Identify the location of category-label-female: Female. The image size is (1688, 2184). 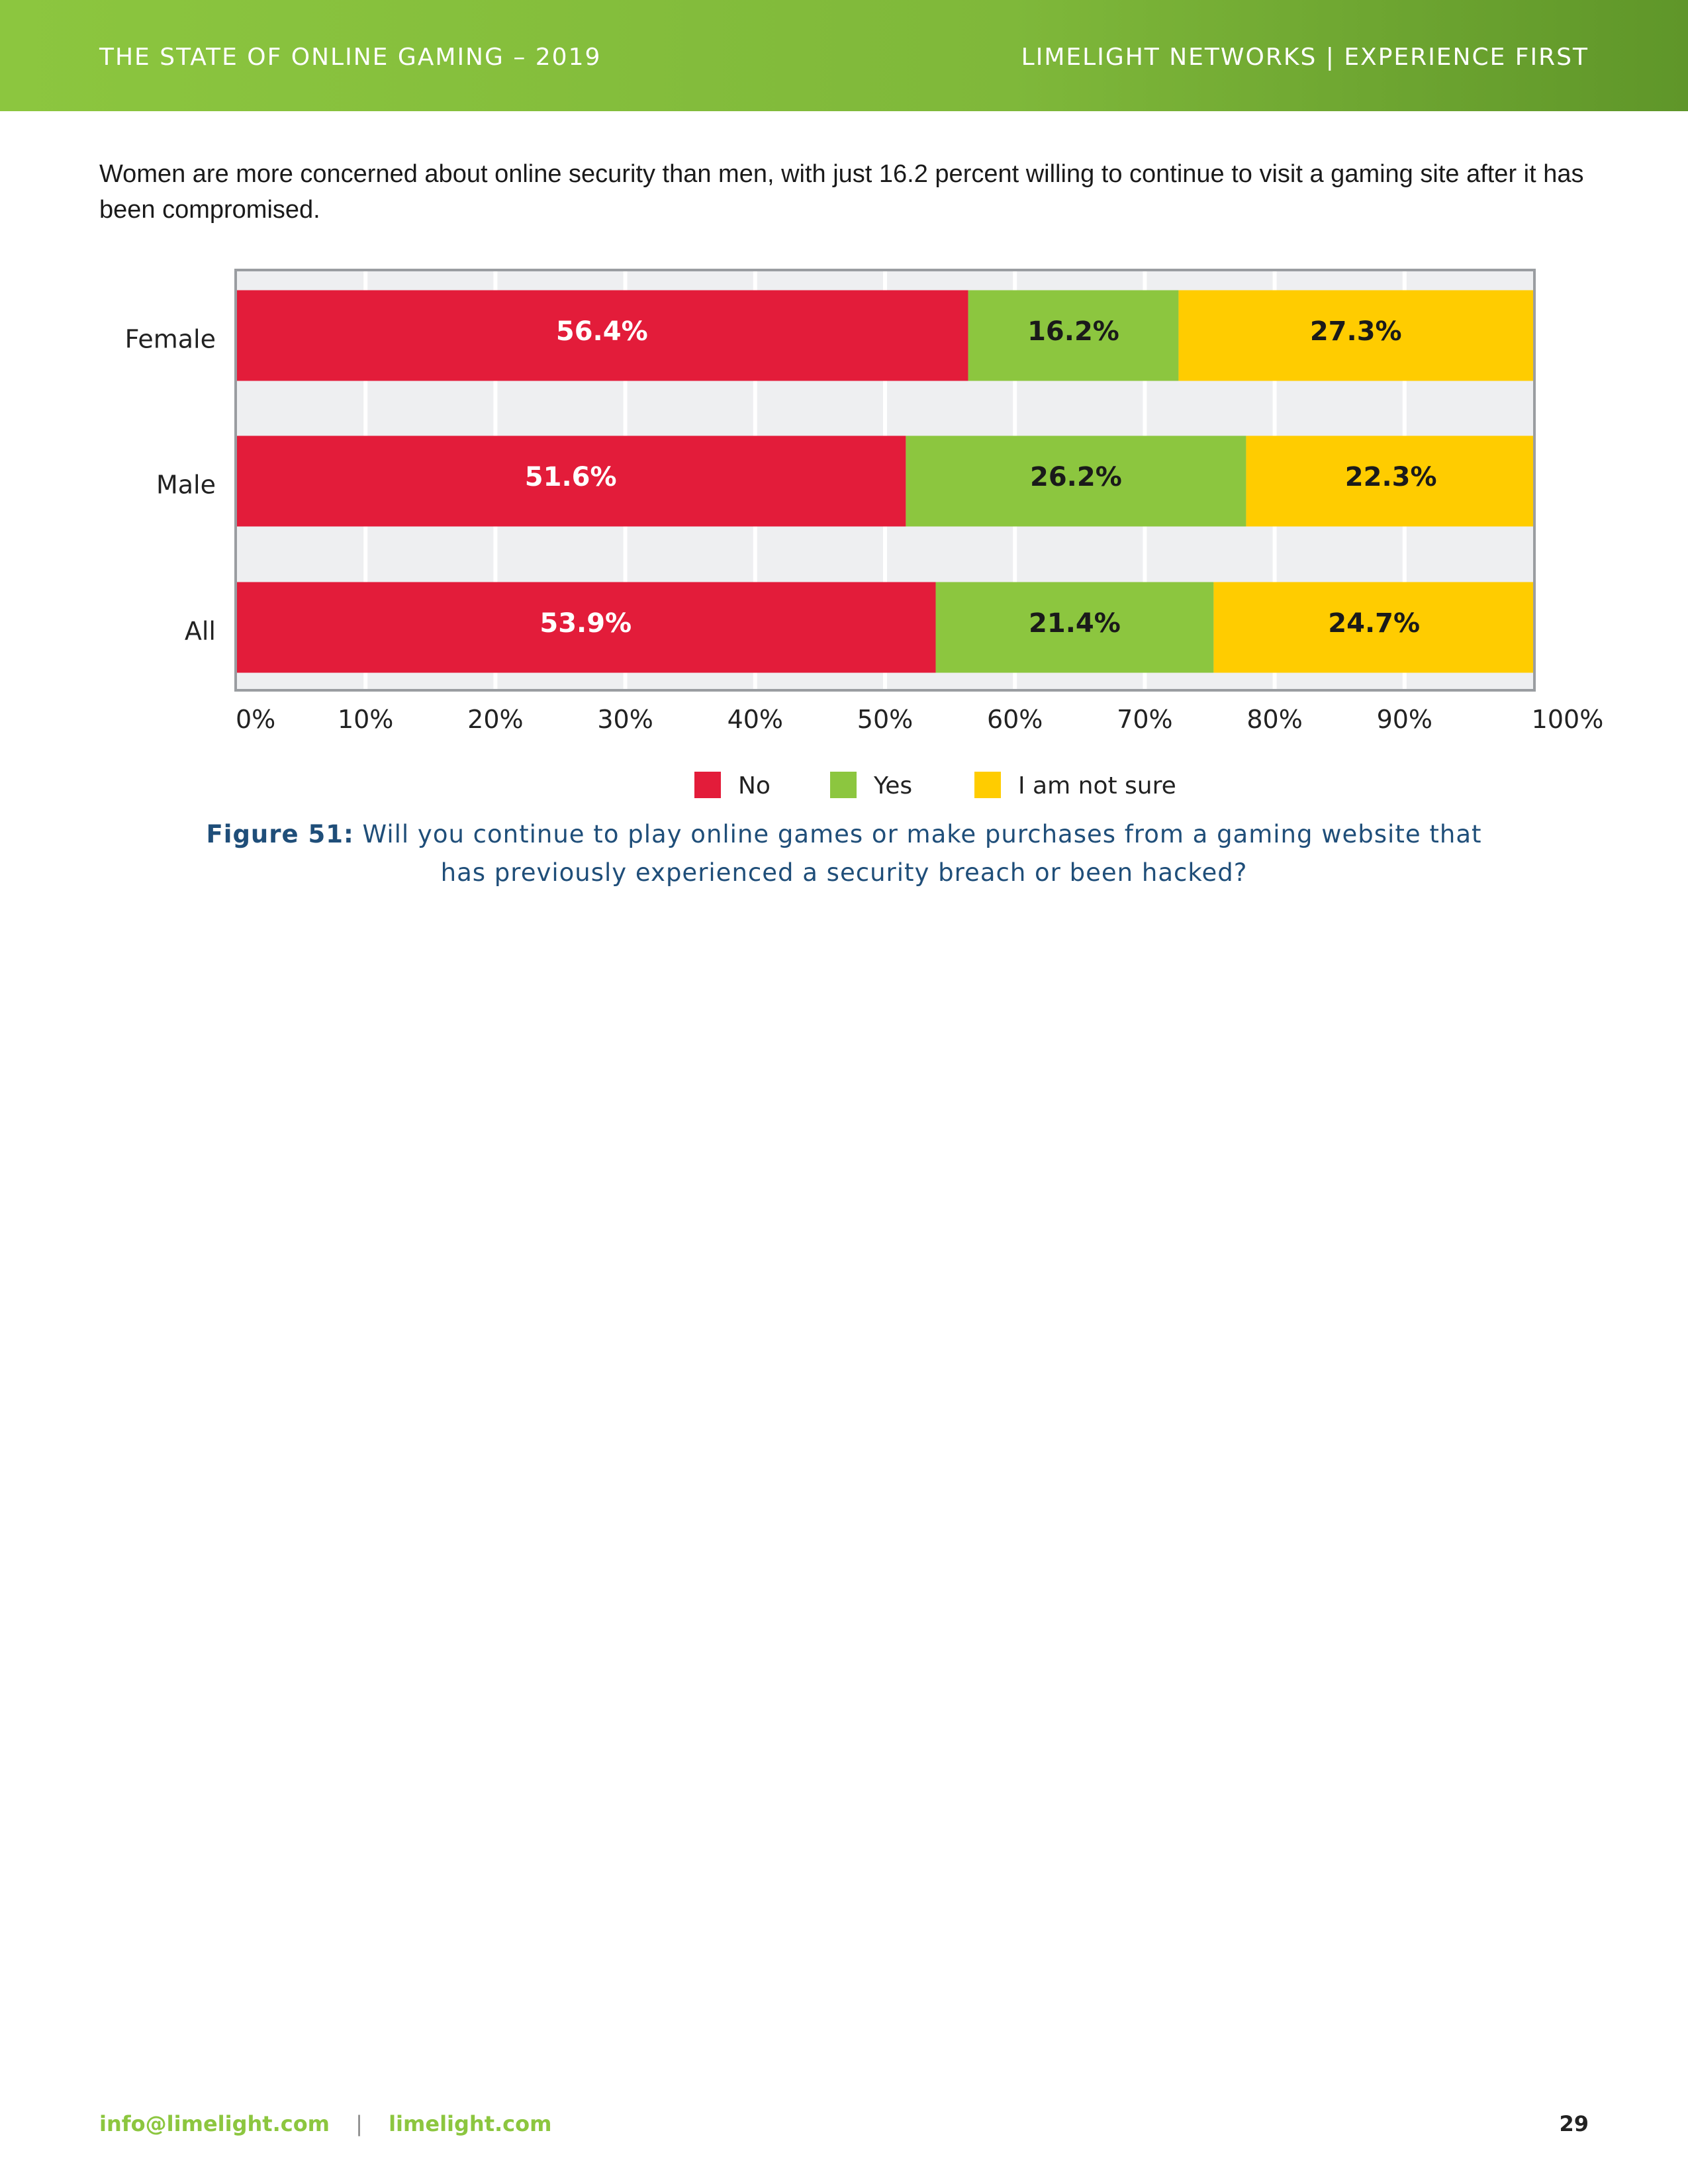
(170, 339).